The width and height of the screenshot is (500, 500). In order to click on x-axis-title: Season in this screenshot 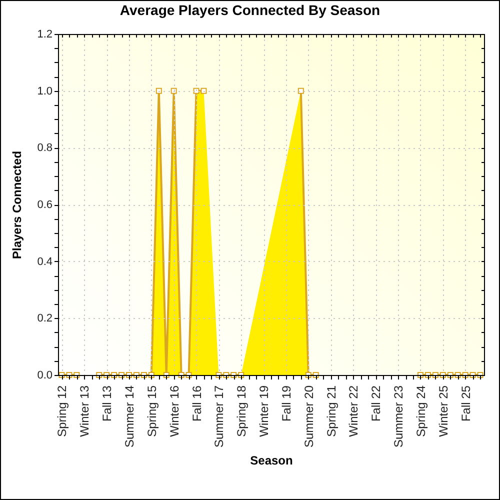, I will do `click(271, 461)`.